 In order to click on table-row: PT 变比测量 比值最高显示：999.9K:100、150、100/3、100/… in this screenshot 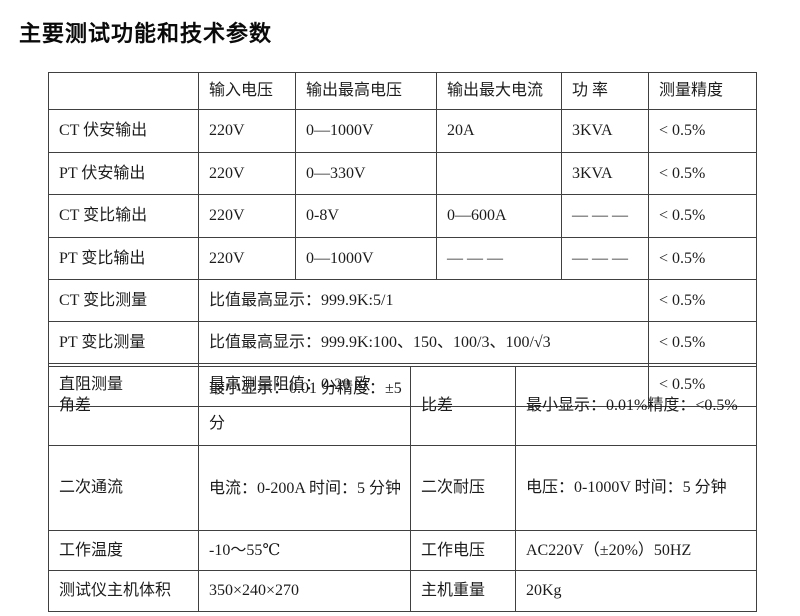, I will do `click(402, 342)`.